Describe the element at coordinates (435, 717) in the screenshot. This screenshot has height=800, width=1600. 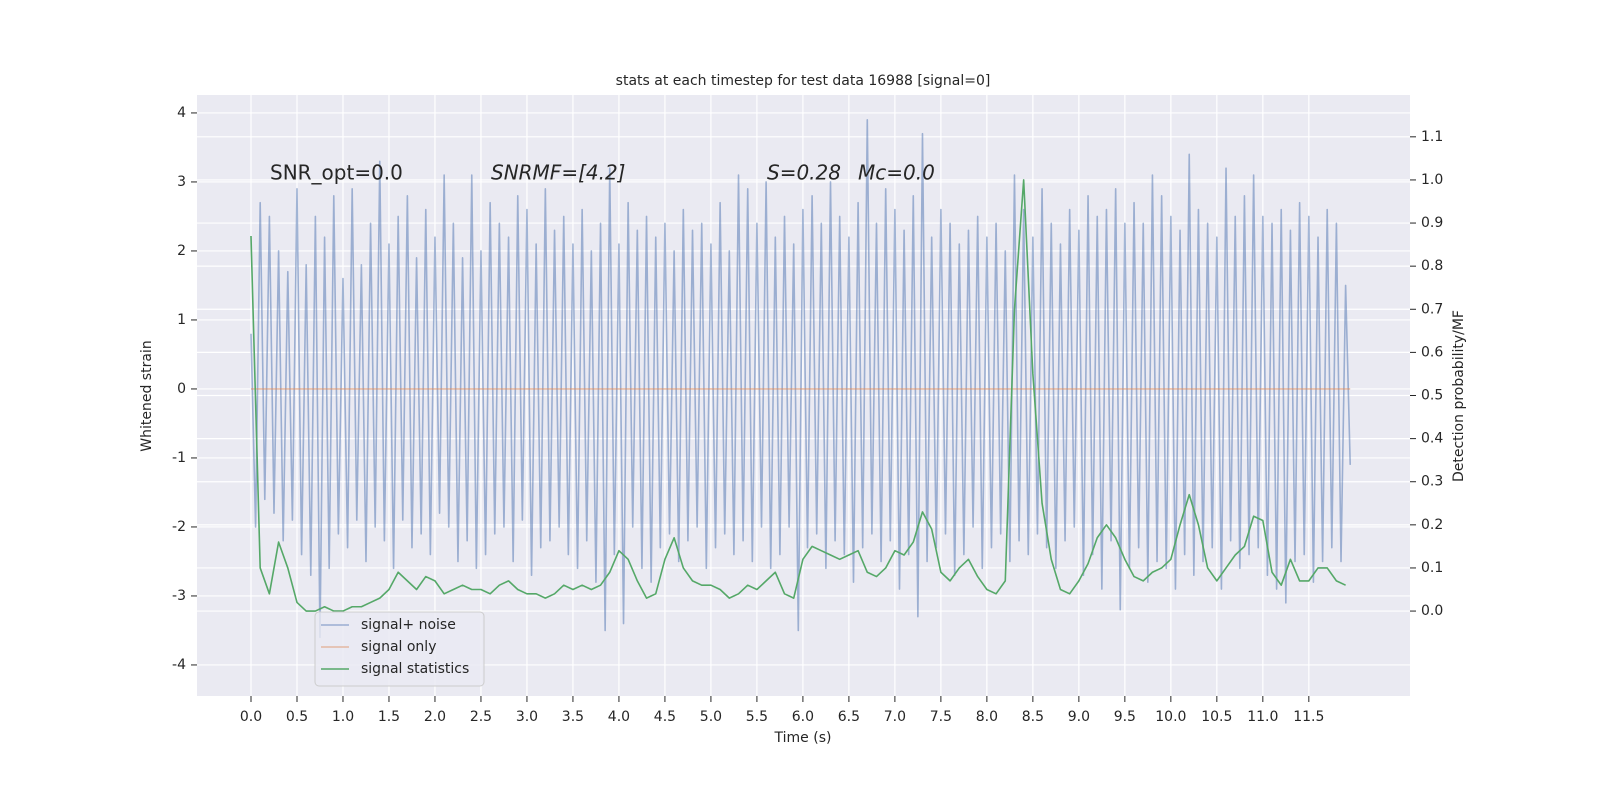
I see `x-tick-label: 2.0` at that location.